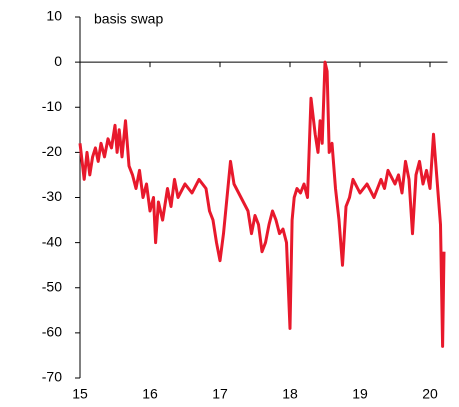 Image resolution: width=459 pixels, height=407 pixels. Describe the element at coordinates (220, 394) in the screenshot. I see `x-tick-label: 17` at that location.